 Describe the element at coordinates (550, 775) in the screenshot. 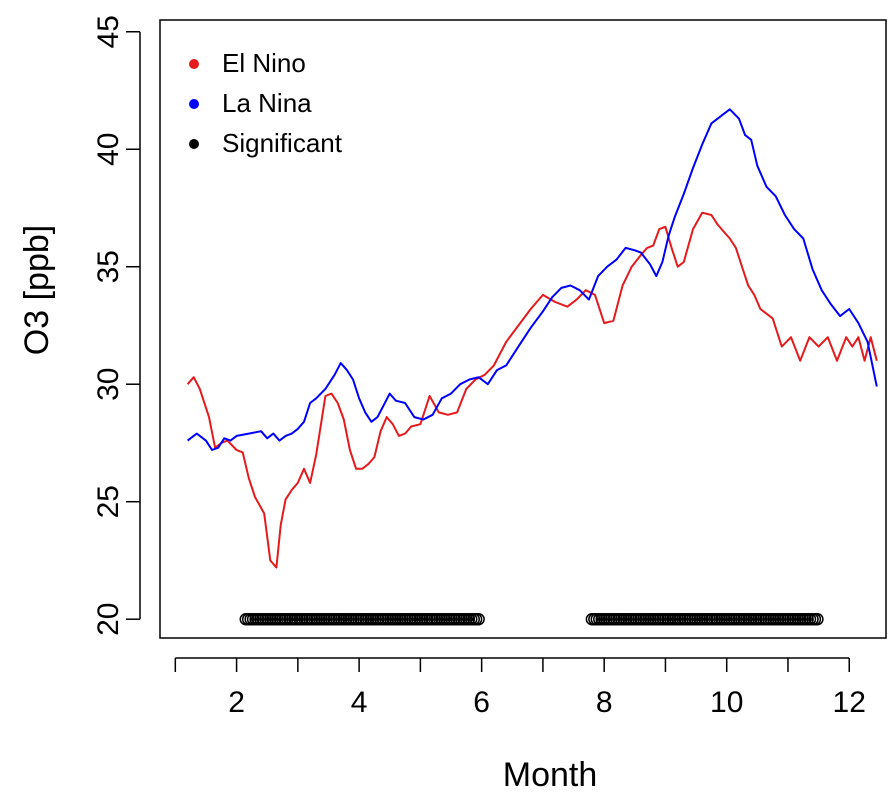

I see `x-axis-title: Month` at that location.